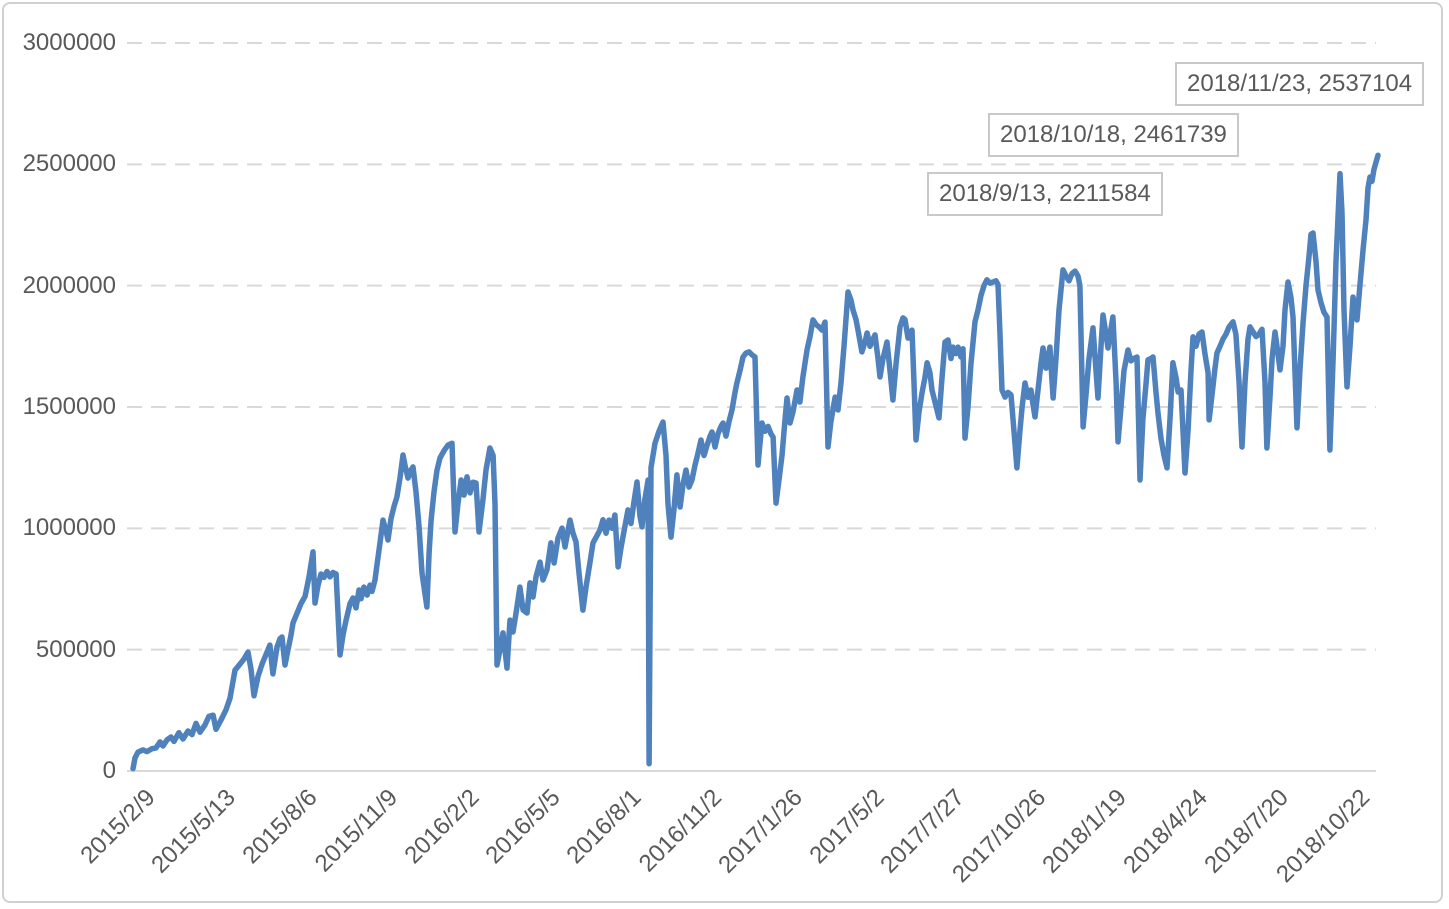  I want to click on y-tick-label: 1500000, so click(69, 406).